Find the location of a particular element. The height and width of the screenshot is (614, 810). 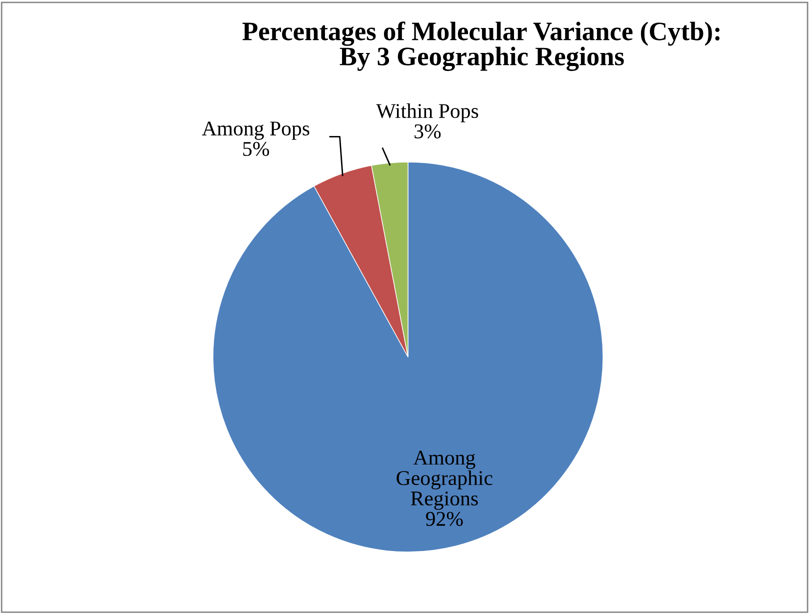

data-label: 92% is located at coordinates (444, 519).